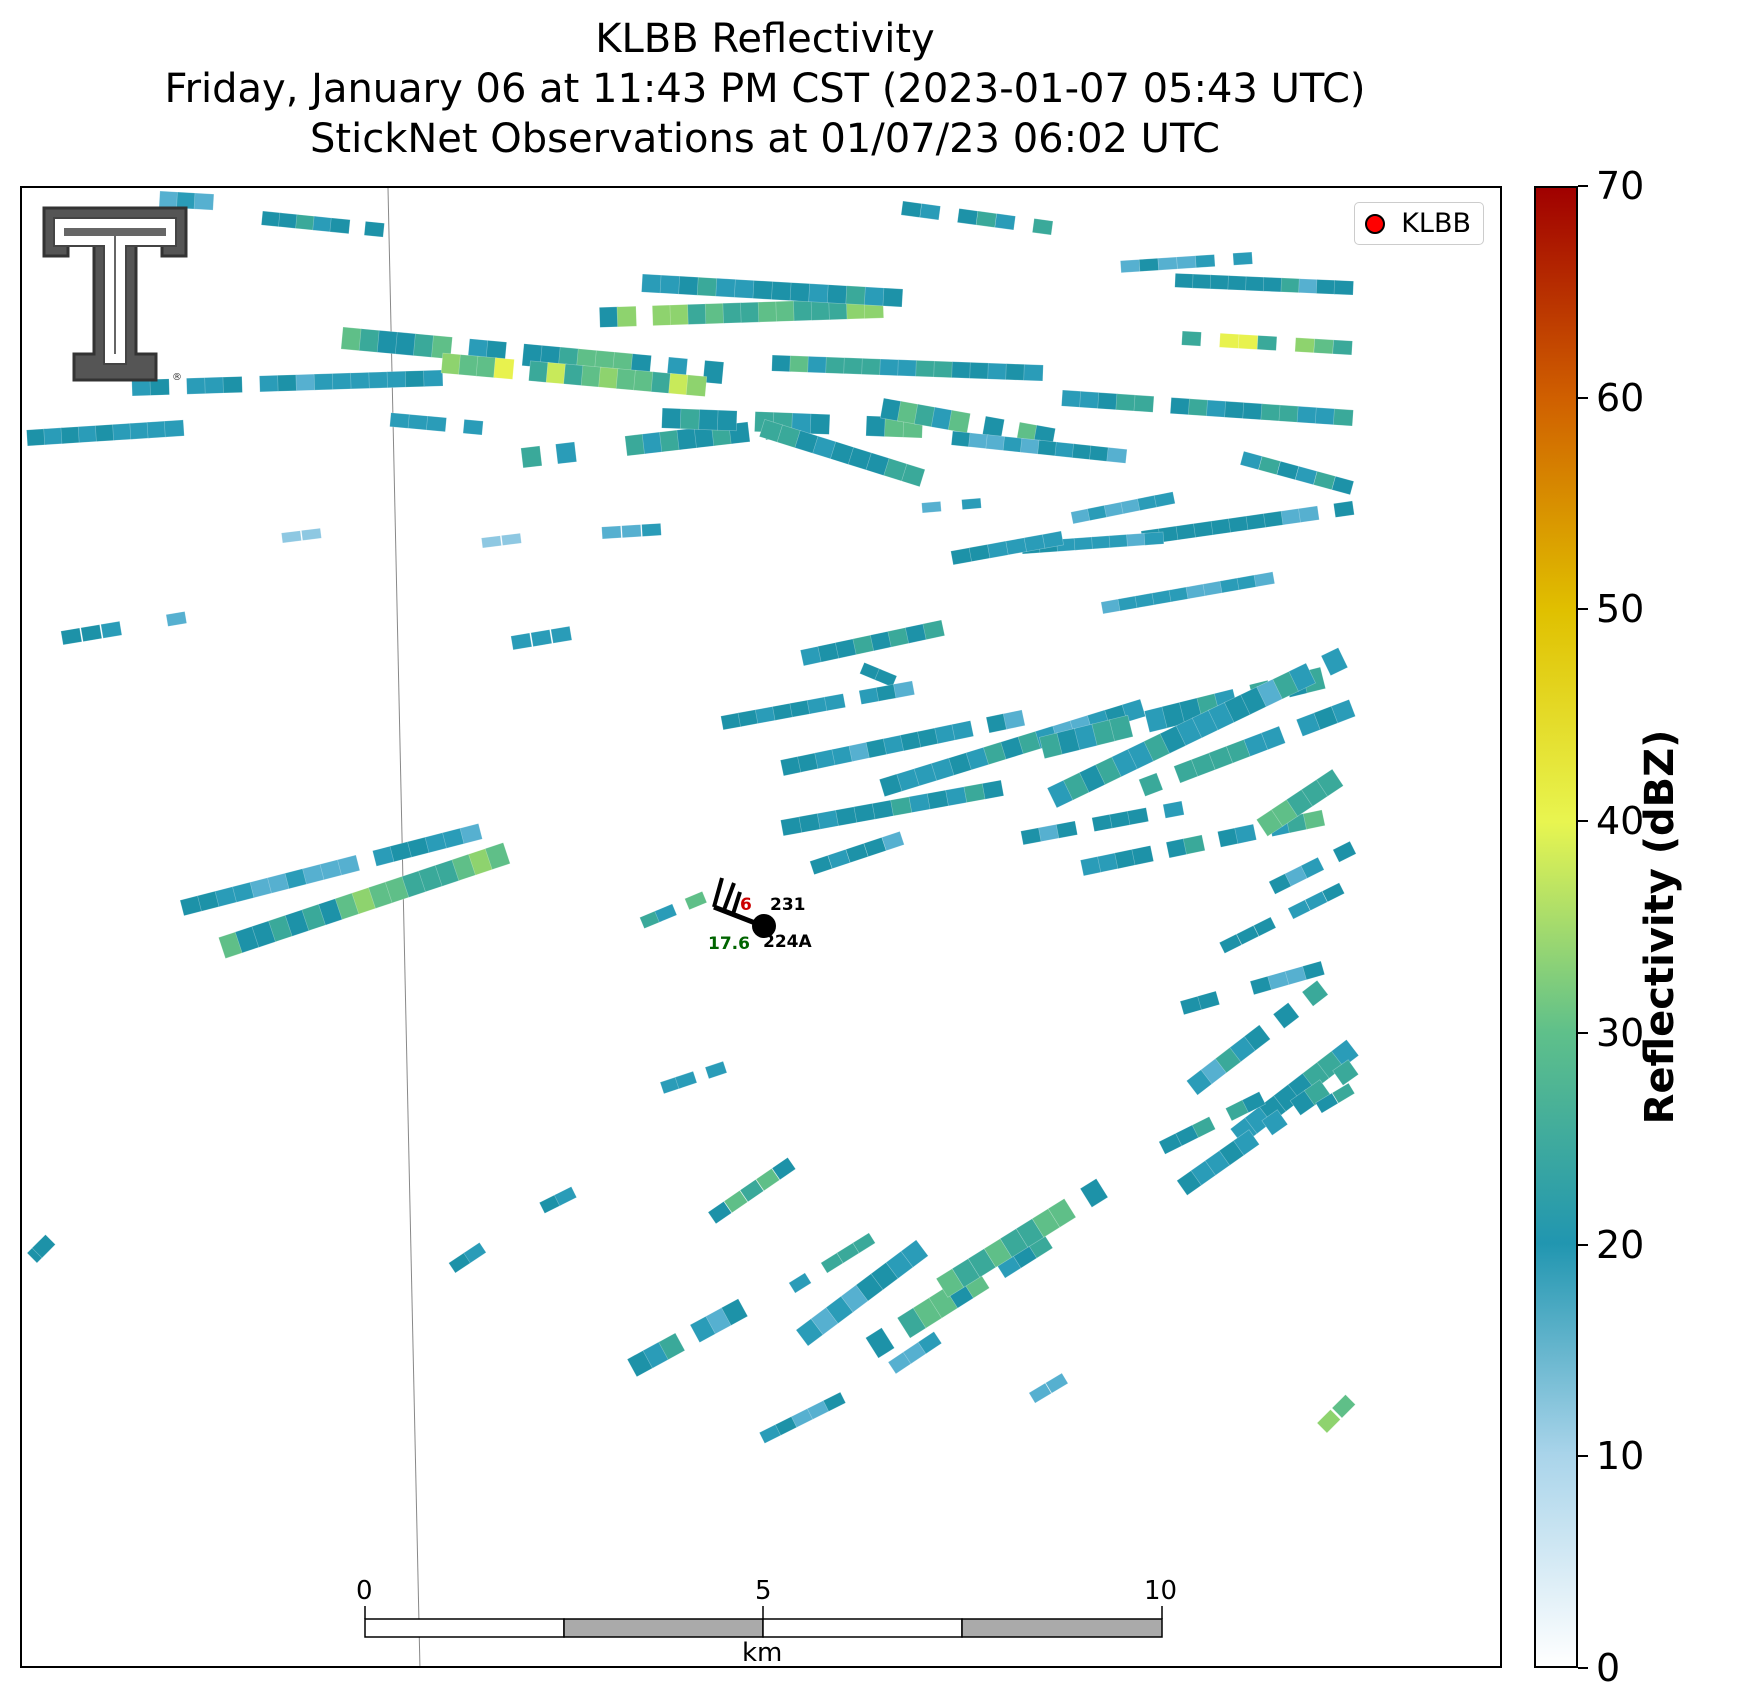  Describe the element at coordinates (1161, 1591) in the screenshot. I see `scale-tick-10: 10` at that location.